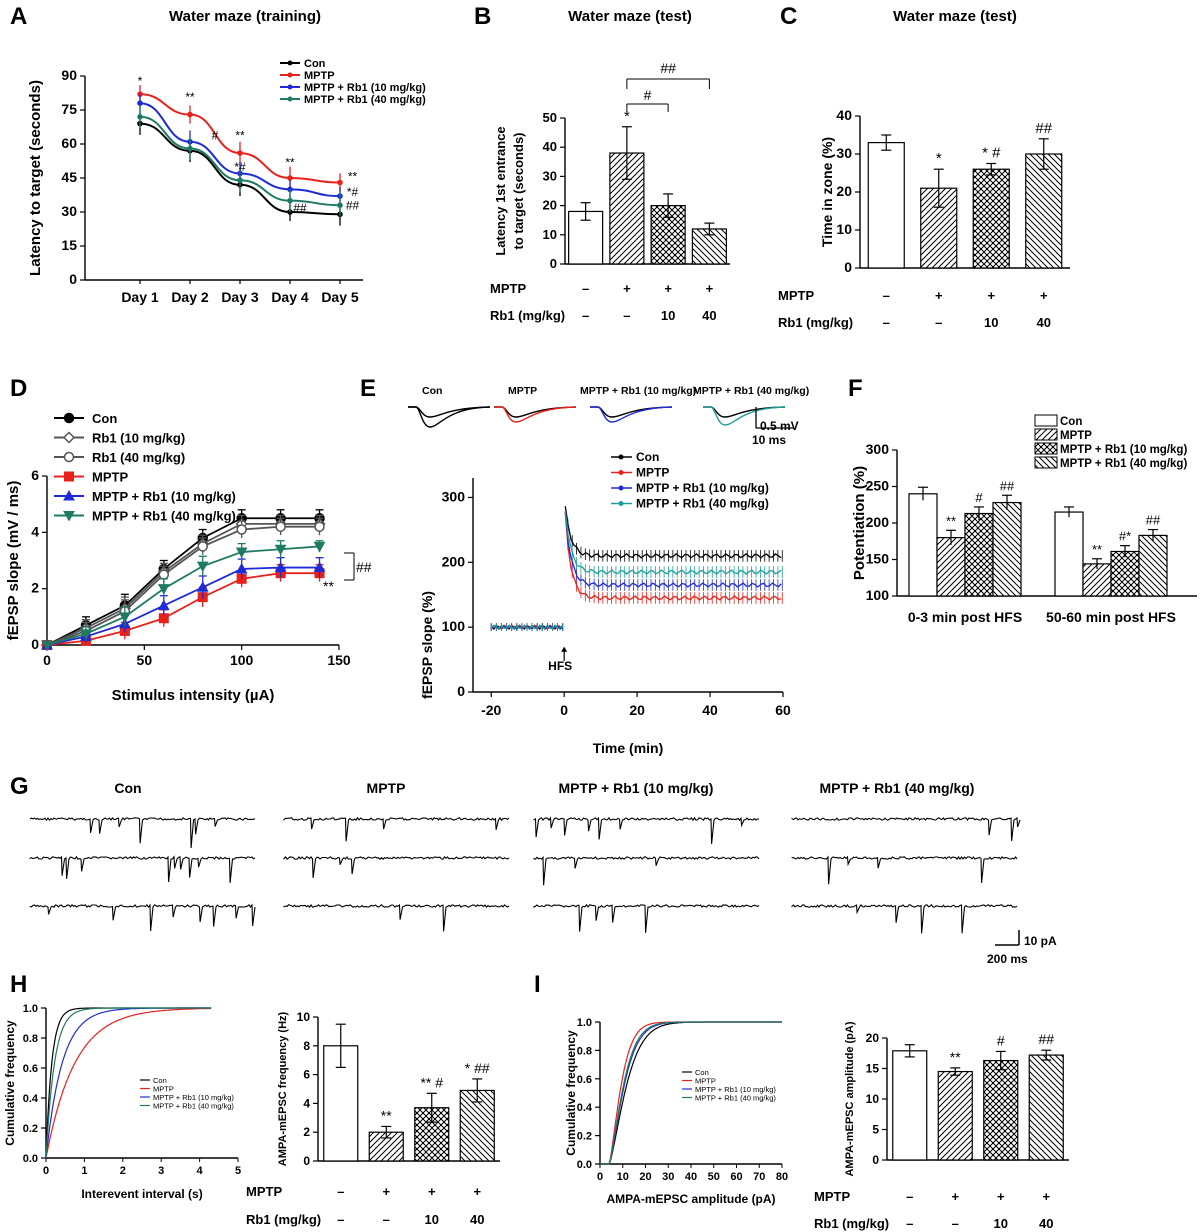 This screenshot has height=1232, width=1200. What do you see at coordinates (875, 1130) in the screenshot?
I see `y-tick-label: 5` at bounding box center [875, 1130].